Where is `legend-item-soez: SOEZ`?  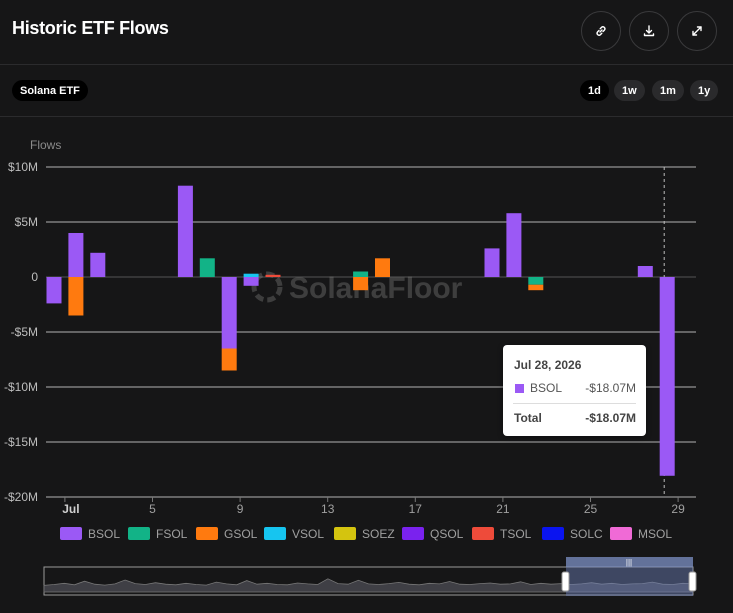
legend-item-soez: SOEZ is located at coordinates (364, 534).